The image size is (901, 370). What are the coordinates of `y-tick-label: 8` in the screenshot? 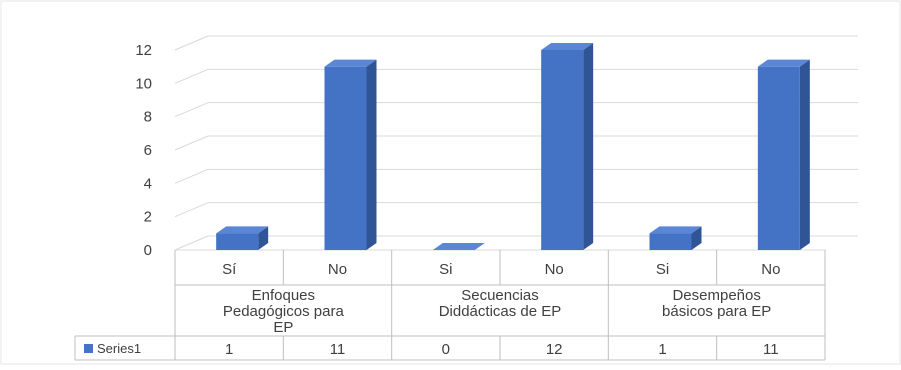 It's located at (148, 117).